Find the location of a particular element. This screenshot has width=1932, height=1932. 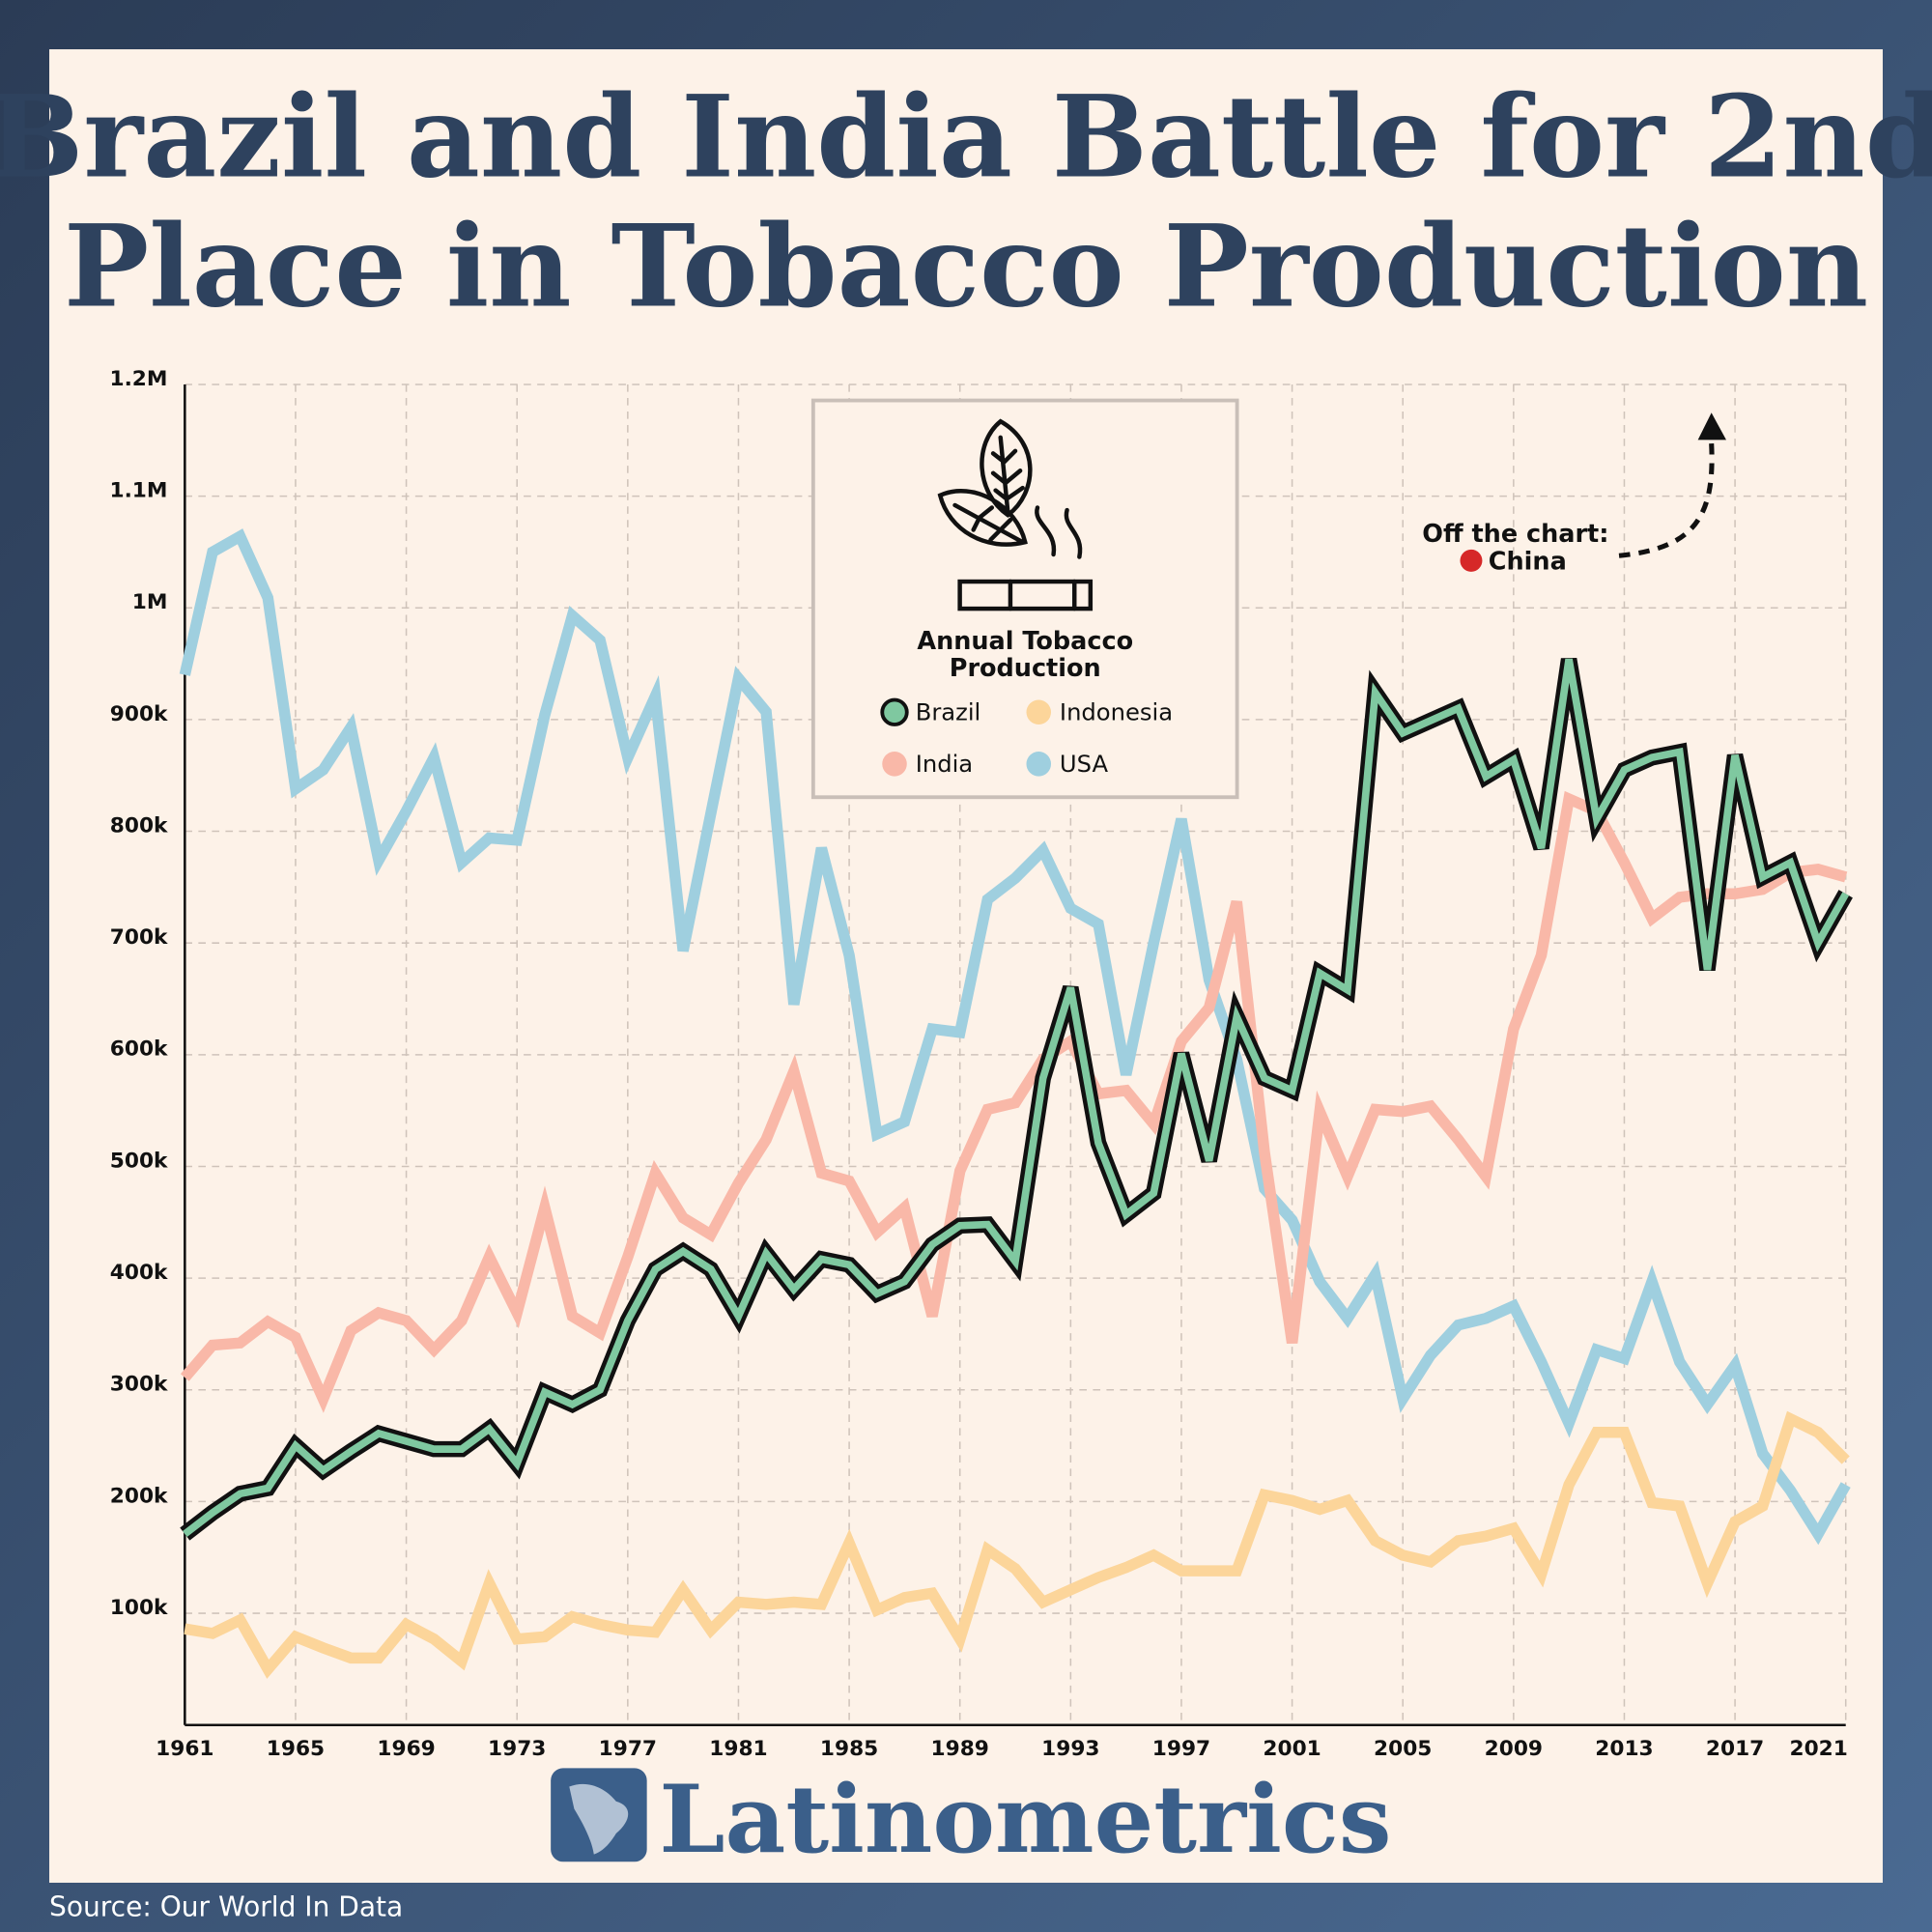

x-tick-label: 2017 is located at coordinates (1735, 1749).